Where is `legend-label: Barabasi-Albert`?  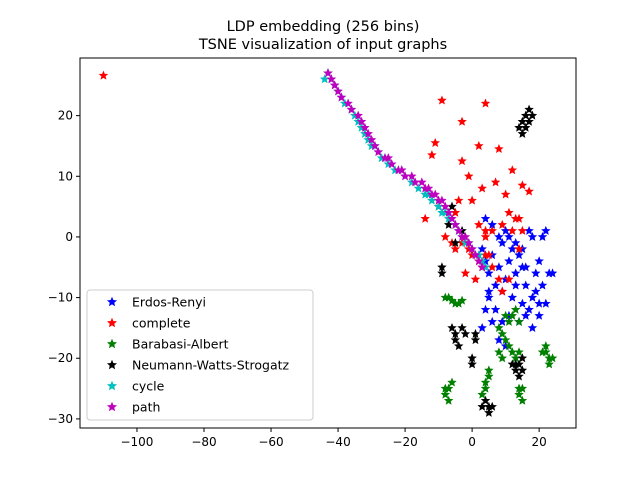
legend-label: Barabasi-Albert is located at coordinates (180, 344).